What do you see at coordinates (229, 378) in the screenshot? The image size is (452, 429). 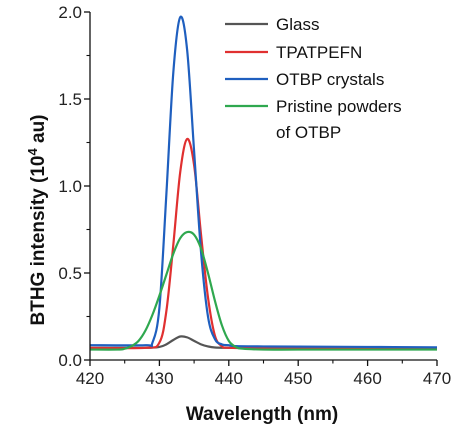 I see `x-tick-label: 440` at bounding box center [229, 378].